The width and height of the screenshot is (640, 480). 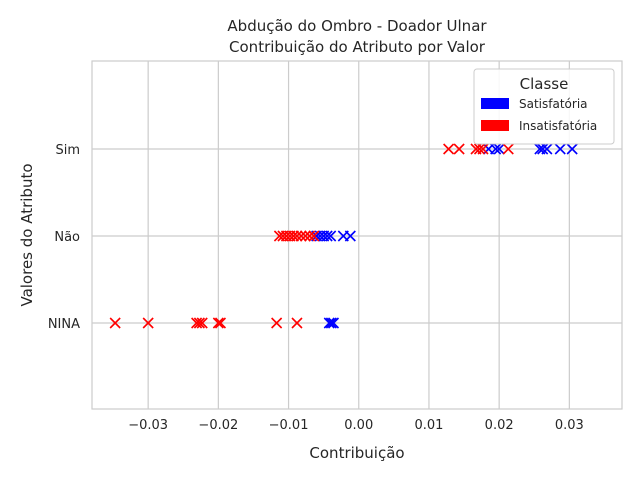 I want to click on x-axis-label: Contribuição, so click(x=356, y=453).